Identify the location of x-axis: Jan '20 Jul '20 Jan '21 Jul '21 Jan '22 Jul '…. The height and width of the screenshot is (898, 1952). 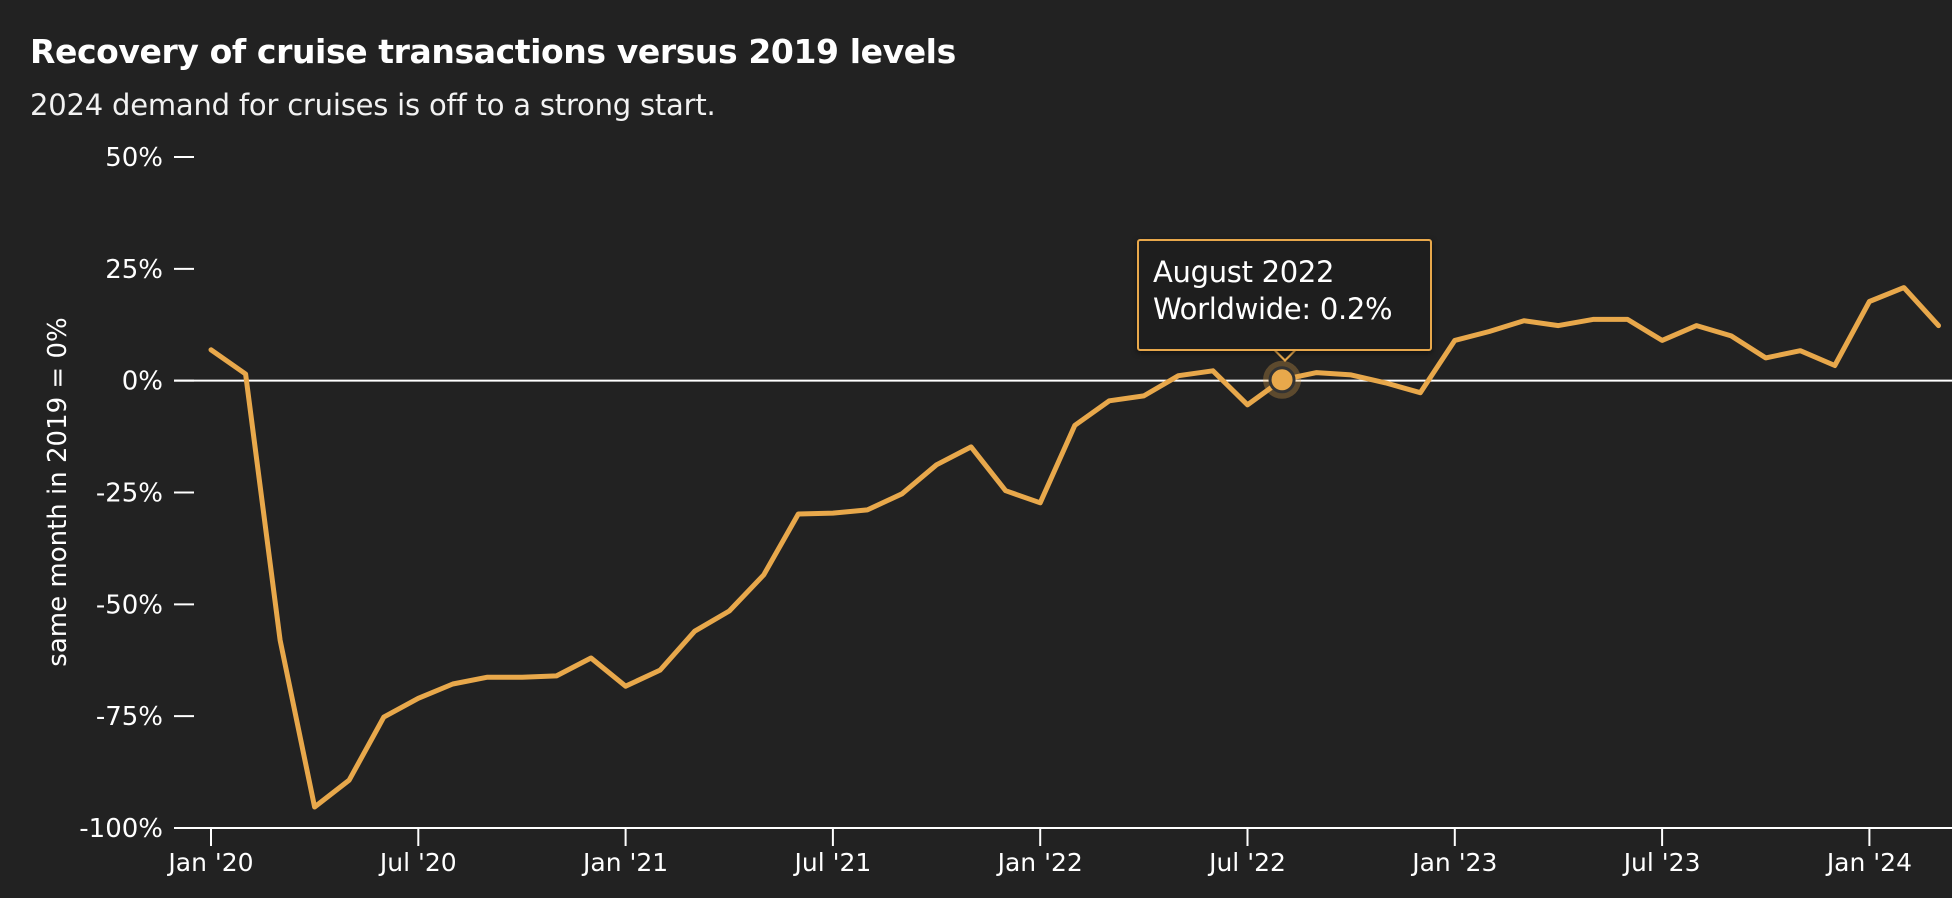
(1059, 852).